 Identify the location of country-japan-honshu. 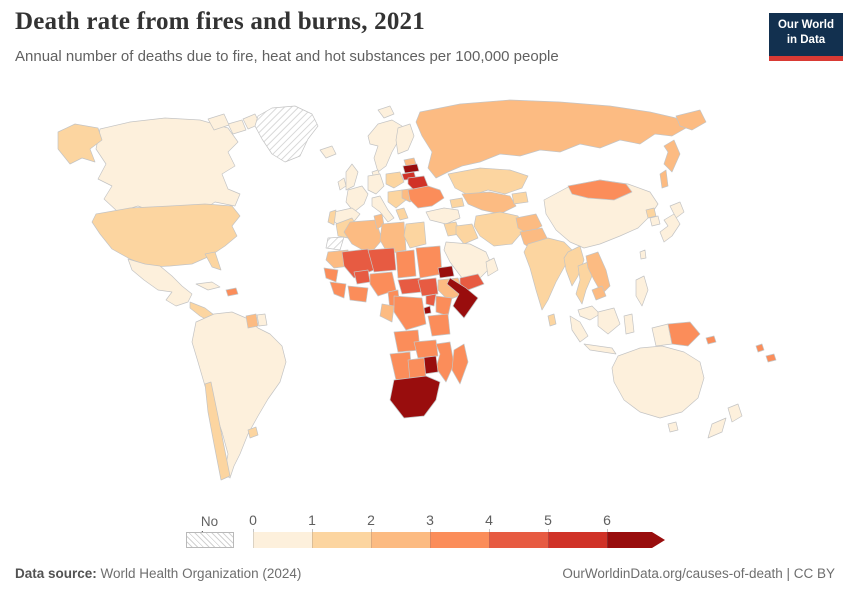
(670, 228).